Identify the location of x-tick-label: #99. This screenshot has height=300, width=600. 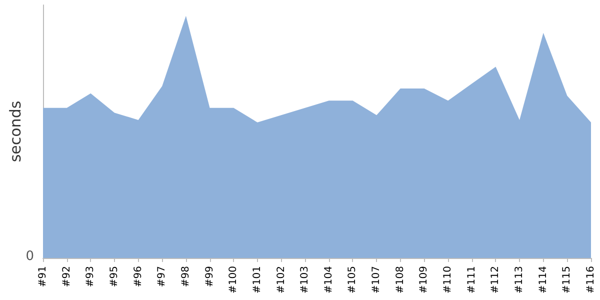
(210, 277).